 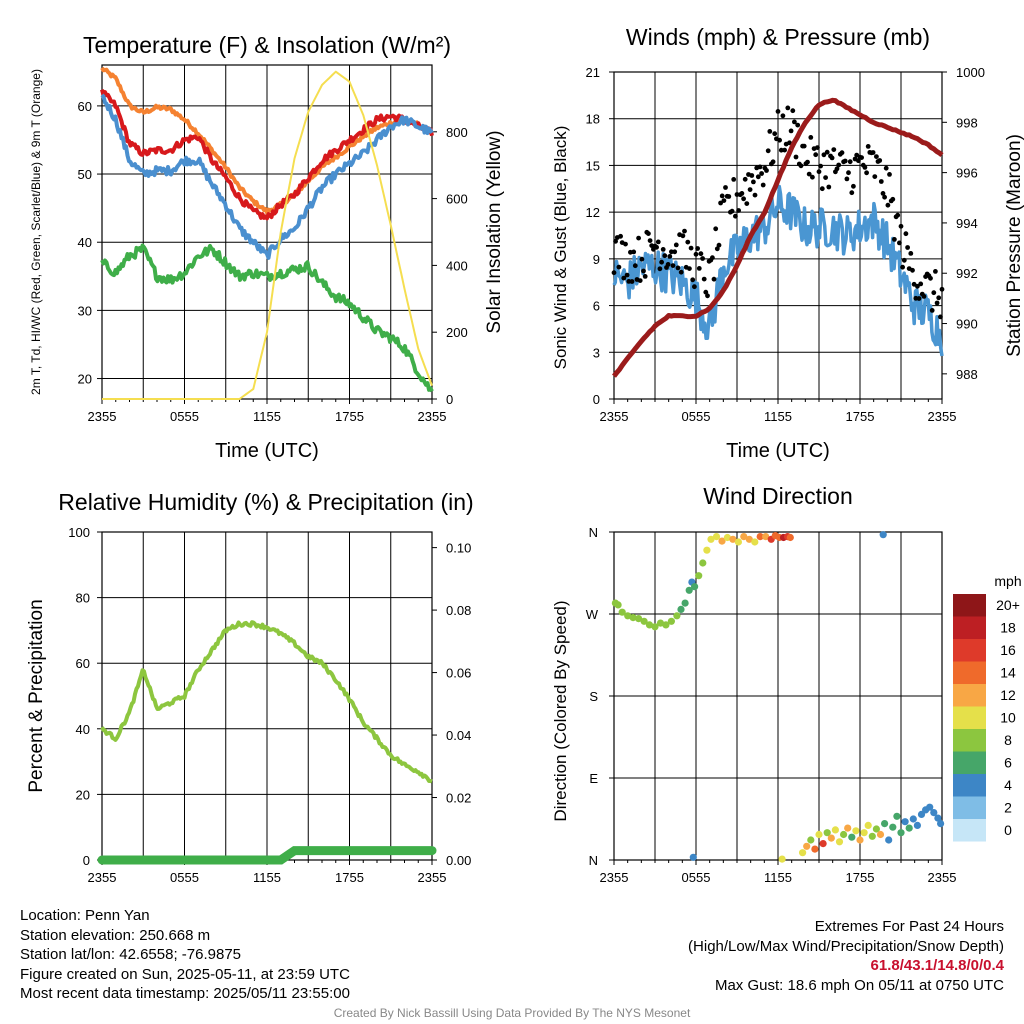 What do you see at coordinates (1008, 673) in the screenshot?
I see `colorbar-label: 14` at bounding box center [1008, 673].